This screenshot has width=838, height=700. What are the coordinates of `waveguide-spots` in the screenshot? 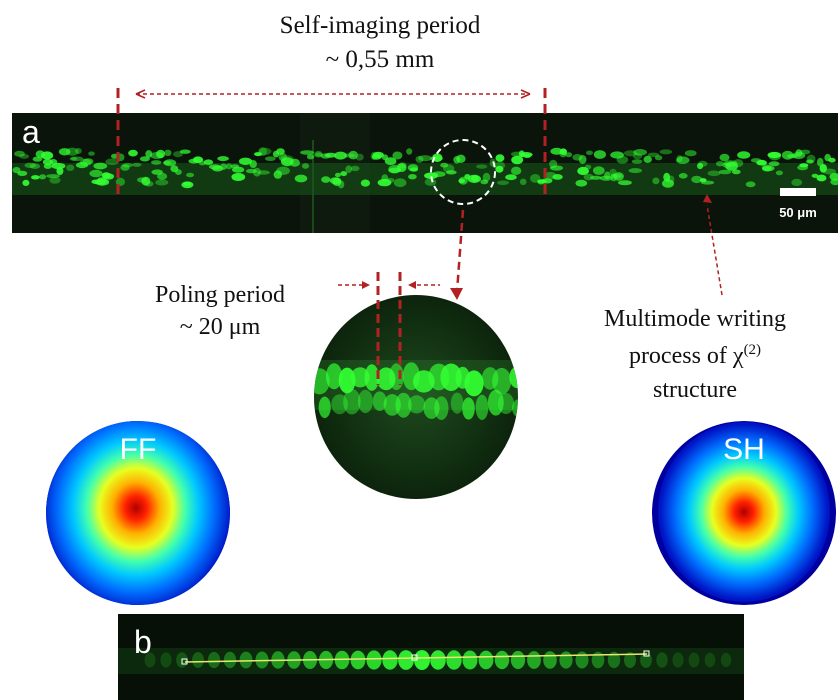 It's located at (425, 168).